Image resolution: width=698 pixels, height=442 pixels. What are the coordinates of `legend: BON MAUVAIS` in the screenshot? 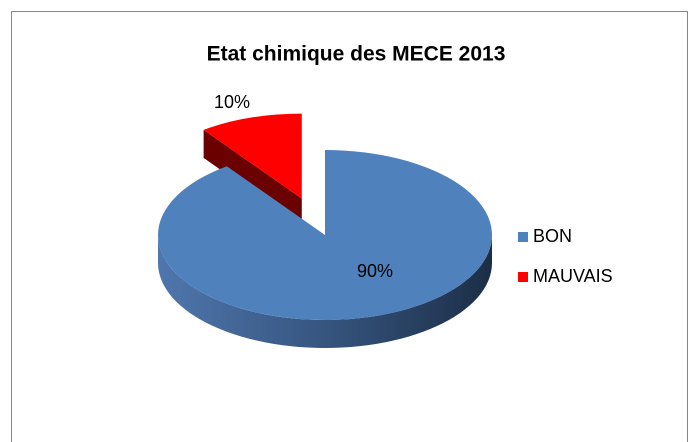 It's located at (565, 256).